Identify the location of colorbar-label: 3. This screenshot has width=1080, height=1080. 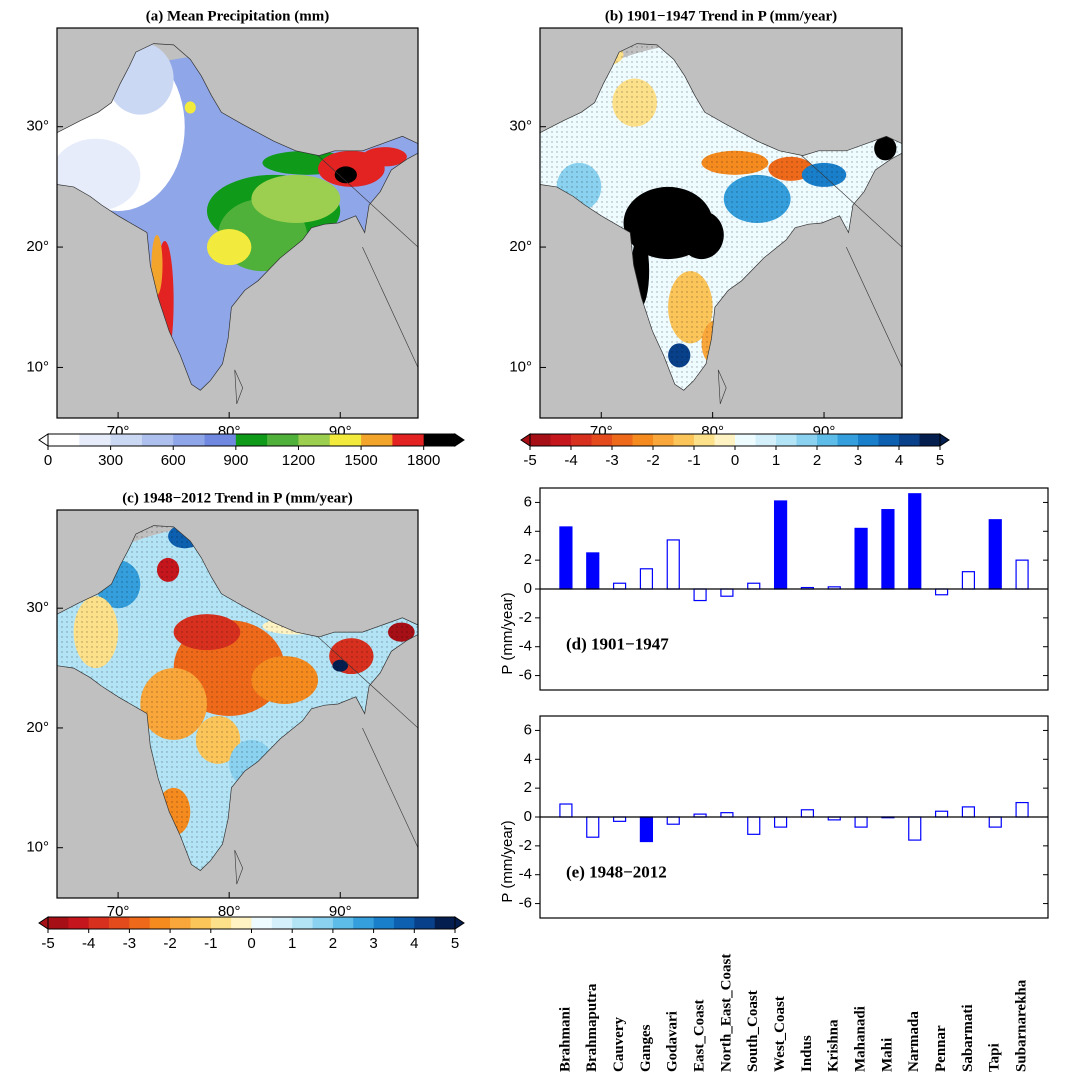
(373, 943).